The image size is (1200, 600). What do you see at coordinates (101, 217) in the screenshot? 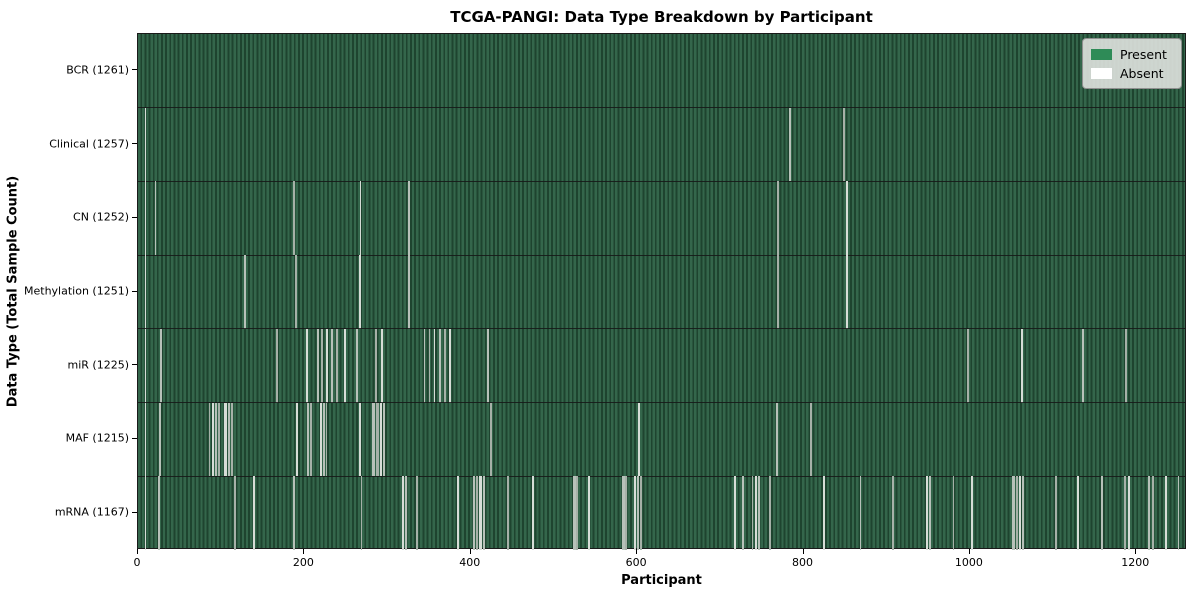
I see `ytick-label-cn: CN (1252)` at bounding box center [101, 217].